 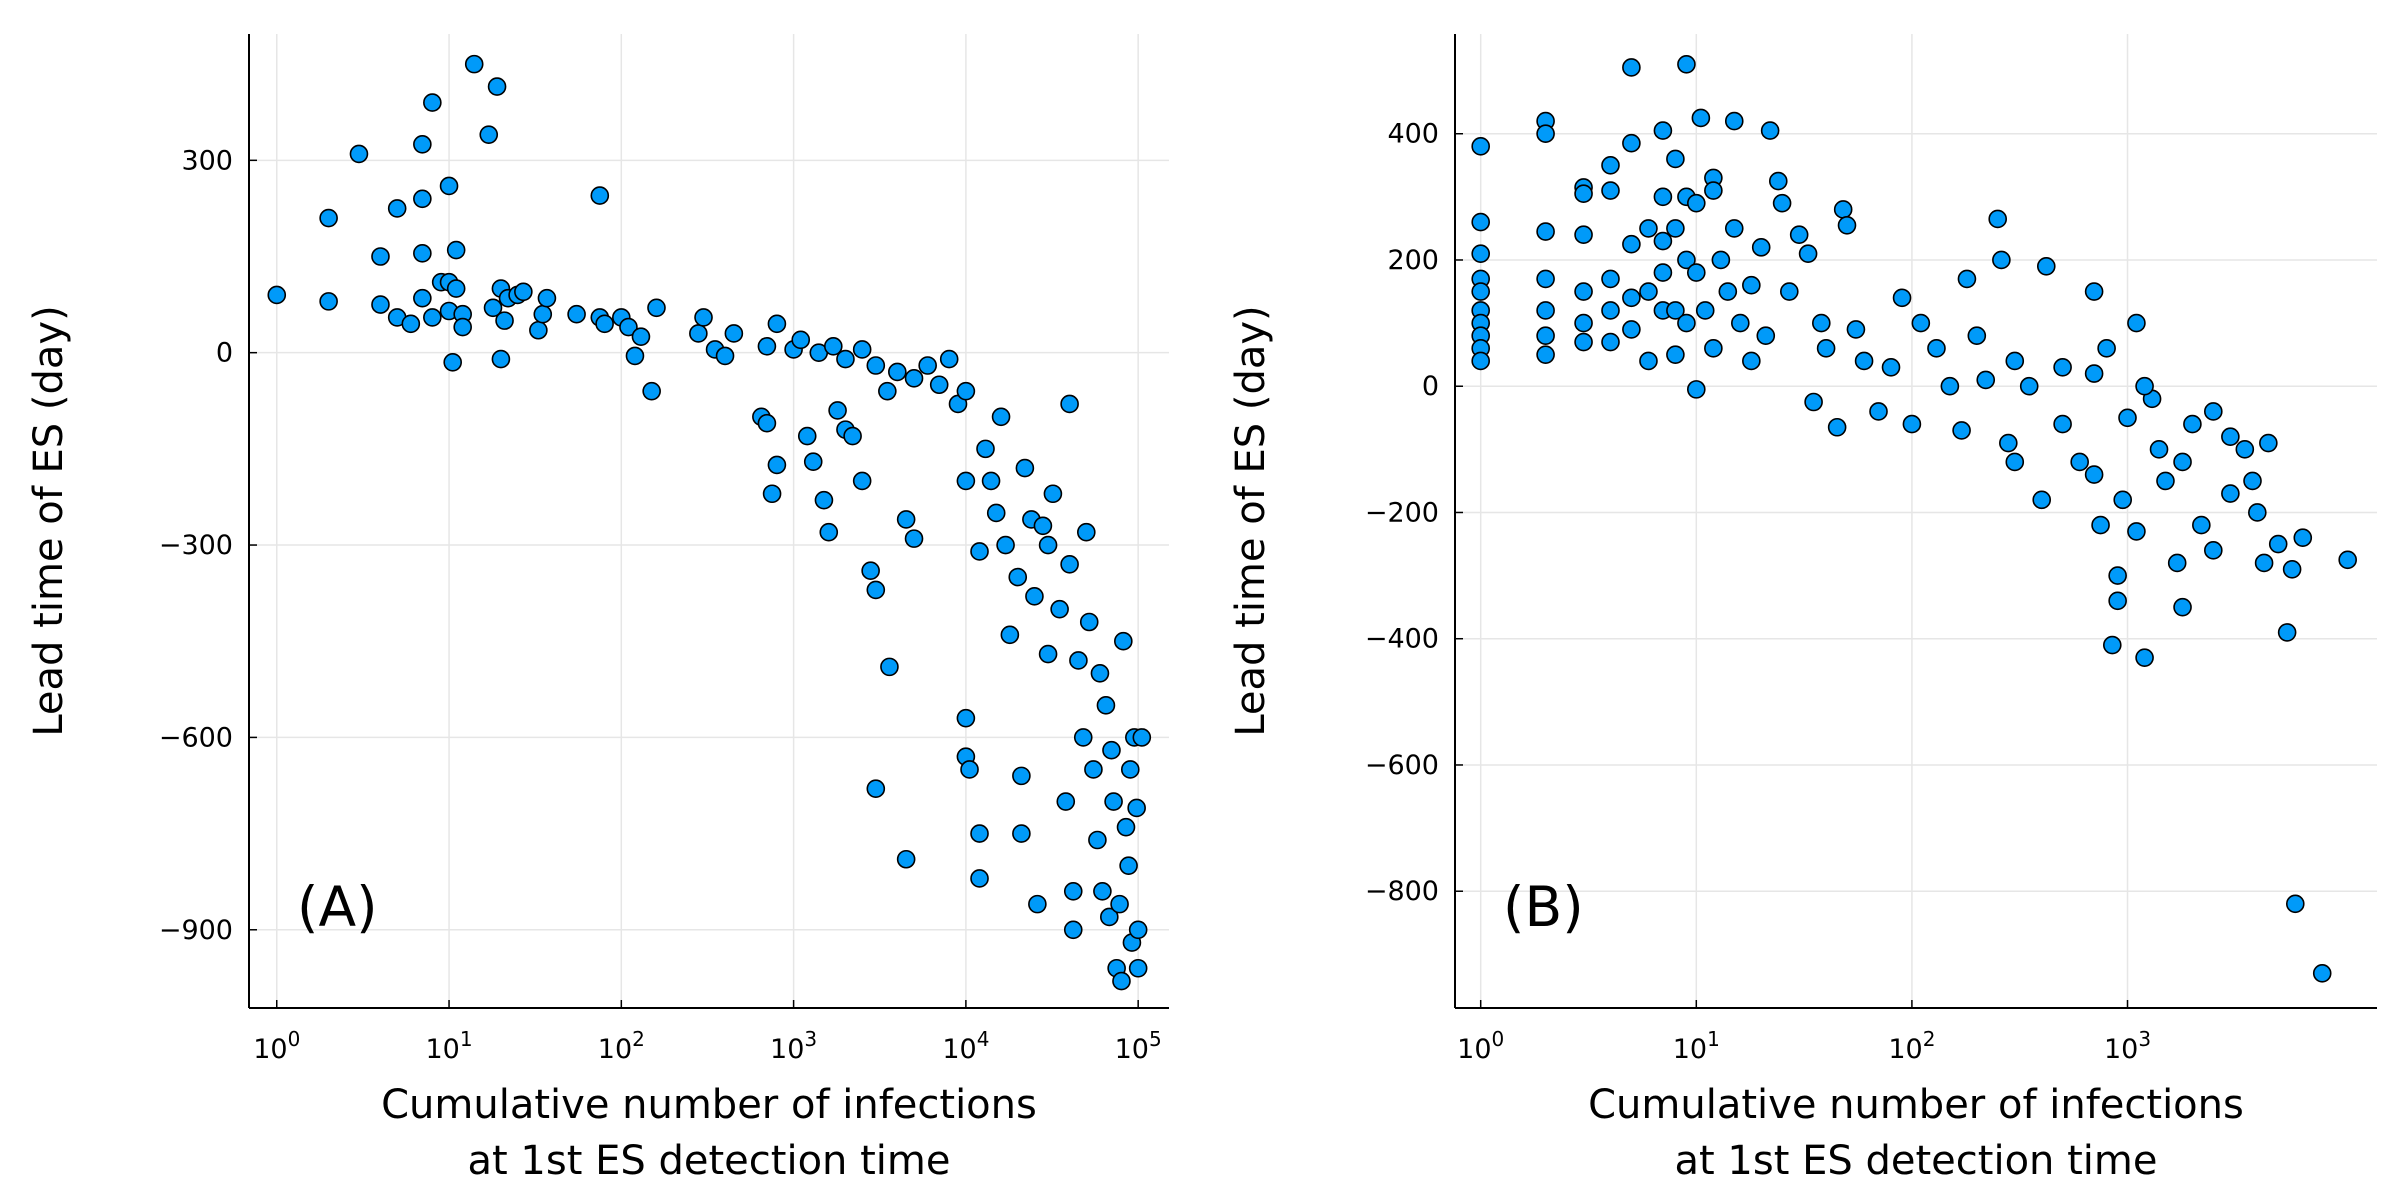 I want to click on x-tick-label: 101, so click(x=1696, y=1046).